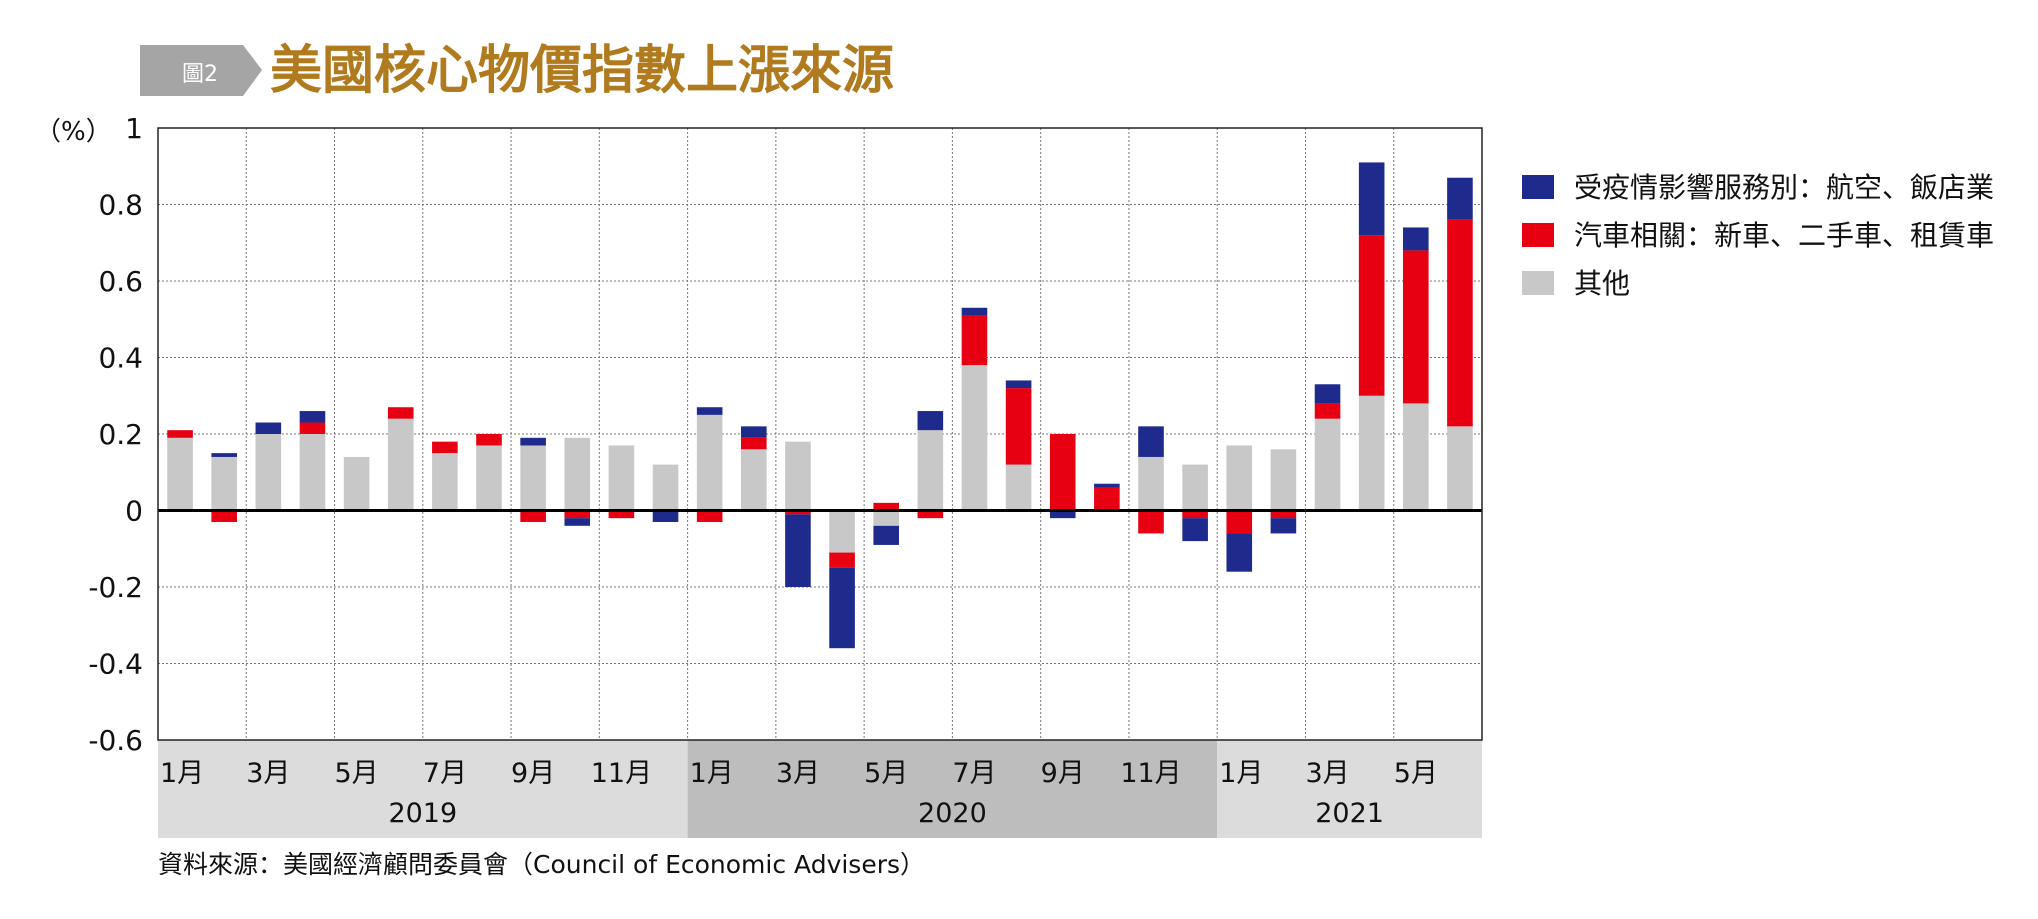  Describe the element at coordinates (1349, 813) in the screenshot. I see `year-label: 2021` at that location.